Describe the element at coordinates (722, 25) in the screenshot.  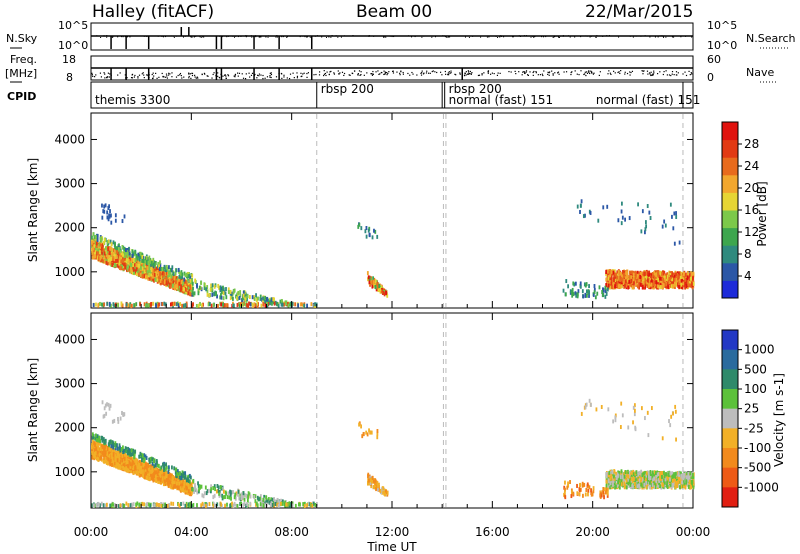
I see `nsearch-tick-top: 10^5` at that location.